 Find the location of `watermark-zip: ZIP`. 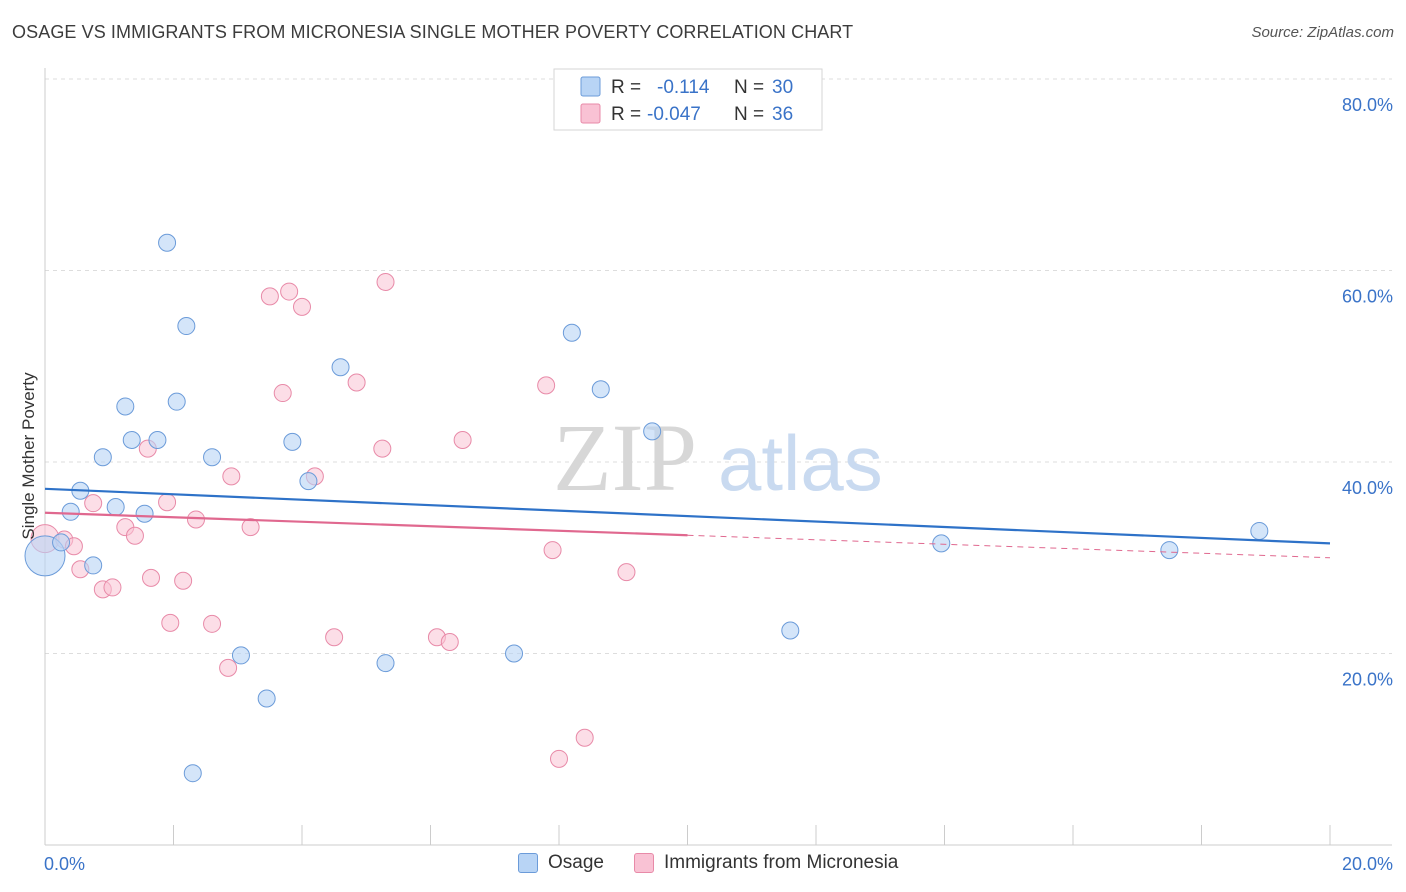

watermark-zip: ZIP is located at coordinates (625, 457).